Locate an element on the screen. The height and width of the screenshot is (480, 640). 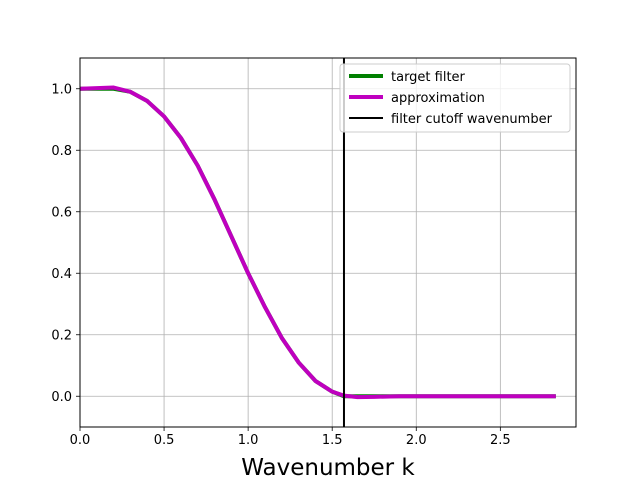
legend-label-filter-cutoff-wavenumber: filter cutoff wavenumber is located at coordinates (472, 119).